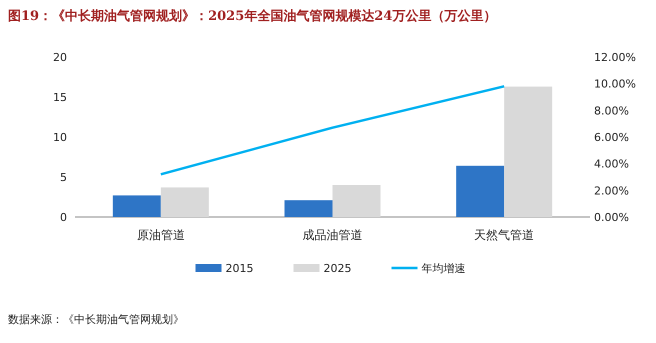 This screenshot has width=656, height=343. Describe the element at coordinates (60, 97) in the screenshot. I see `y-tick-label: 15` at that location.